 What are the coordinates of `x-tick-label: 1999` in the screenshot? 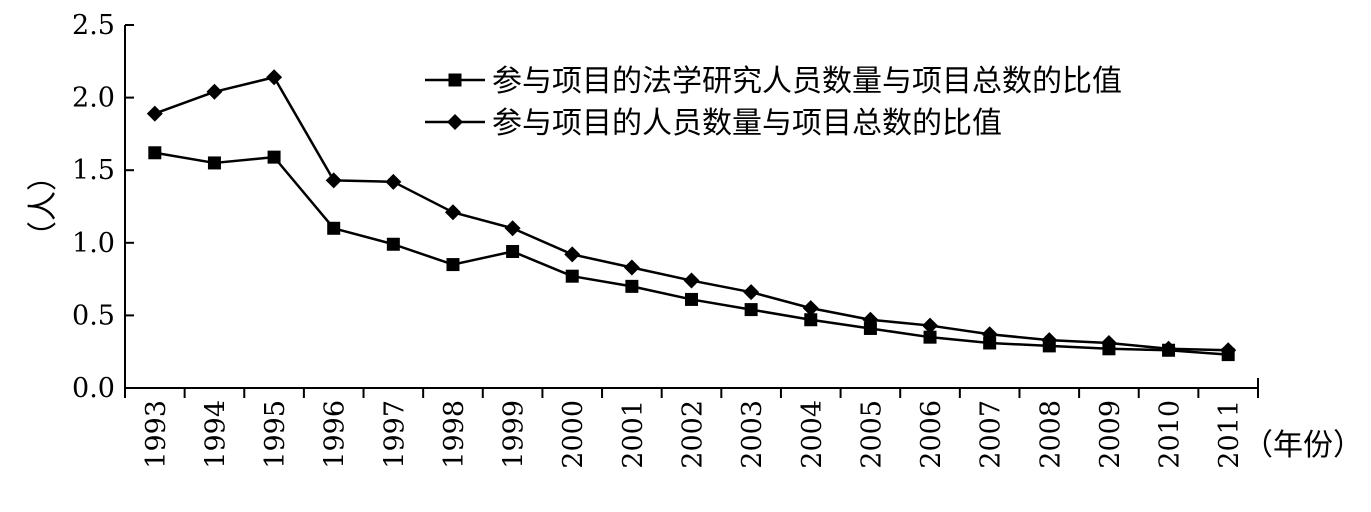 It's located at (514, 434).